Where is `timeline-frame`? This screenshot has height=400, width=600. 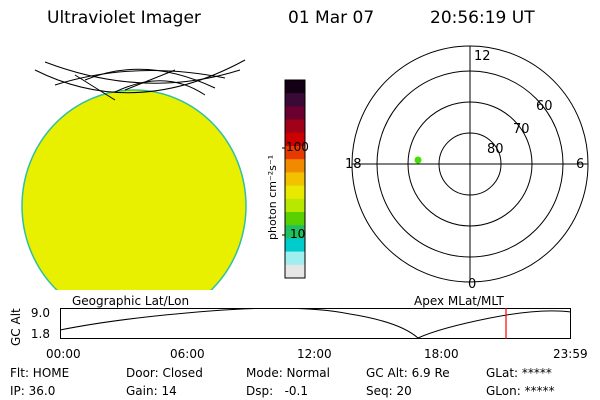 timeline-frame is located at coordinates (315, 323).